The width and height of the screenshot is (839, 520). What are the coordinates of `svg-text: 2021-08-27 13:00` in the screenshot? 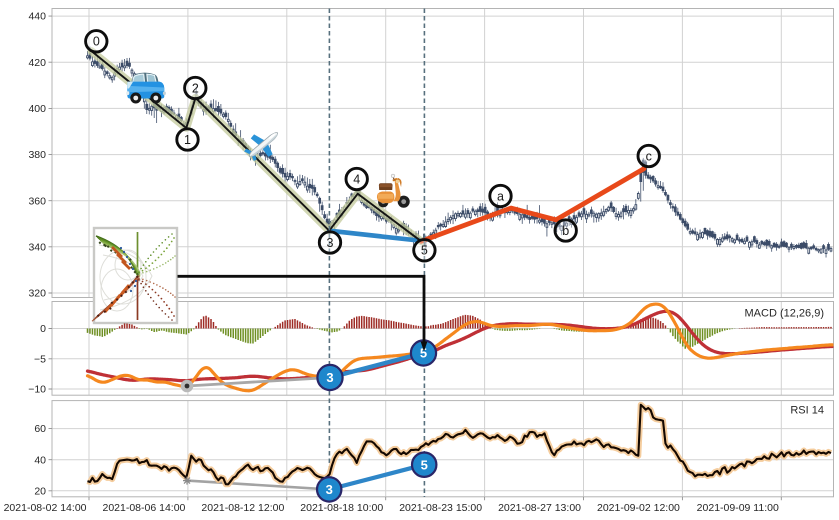 It's located at (539, 508).